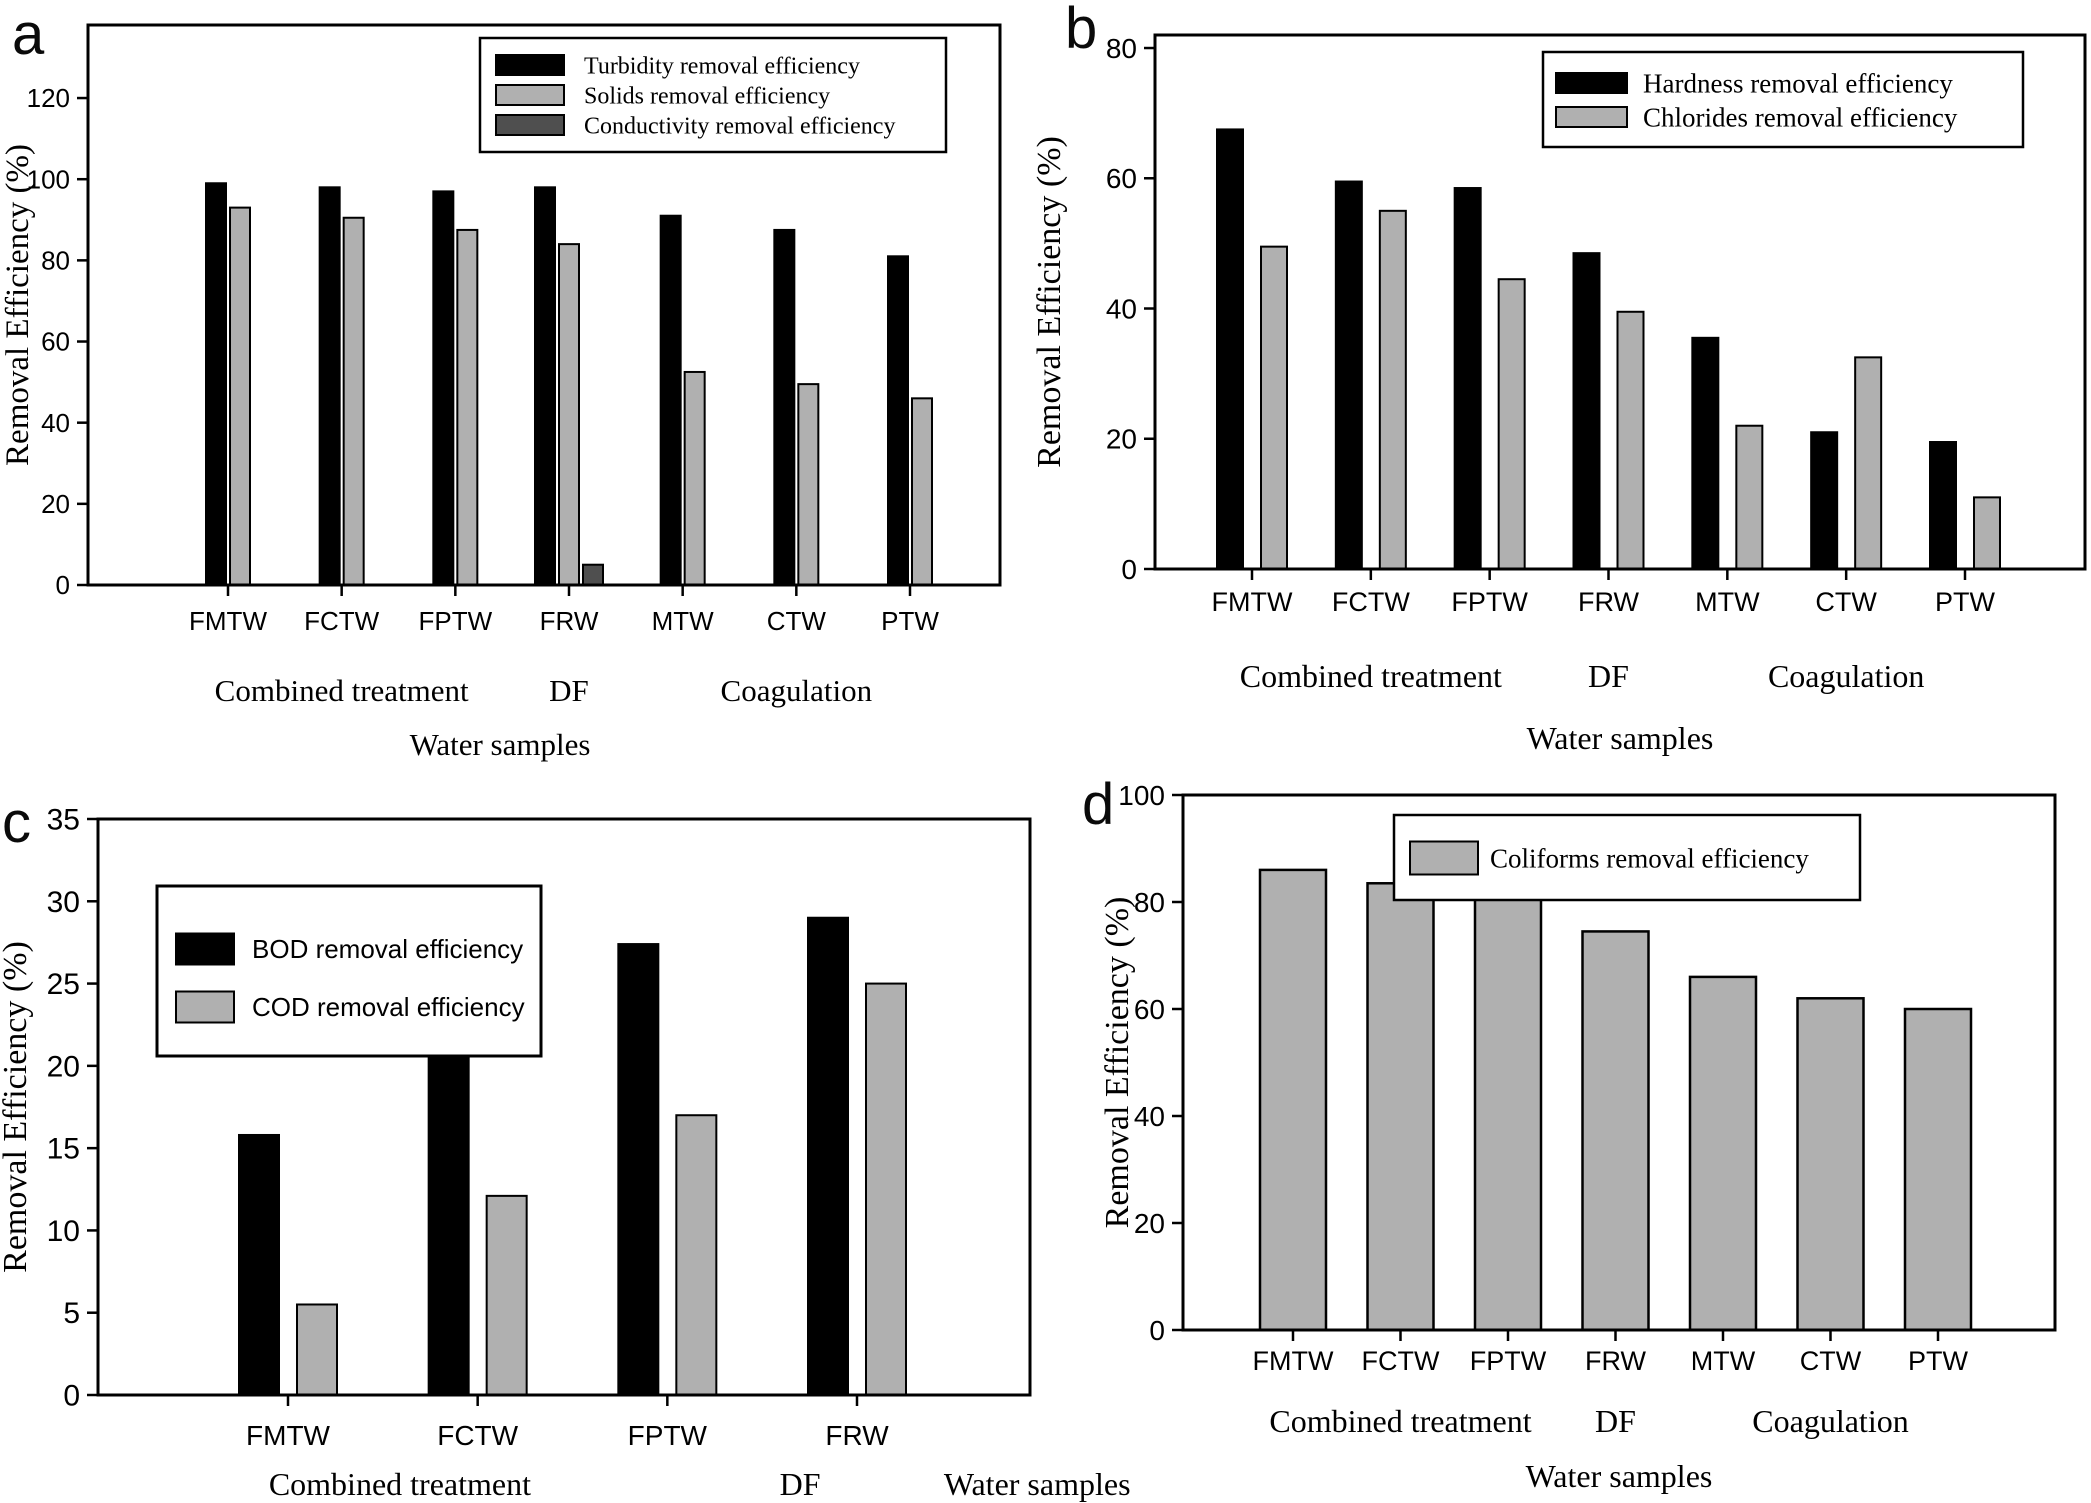  I want to click on x-category-label: MTW, so click(683, 621).